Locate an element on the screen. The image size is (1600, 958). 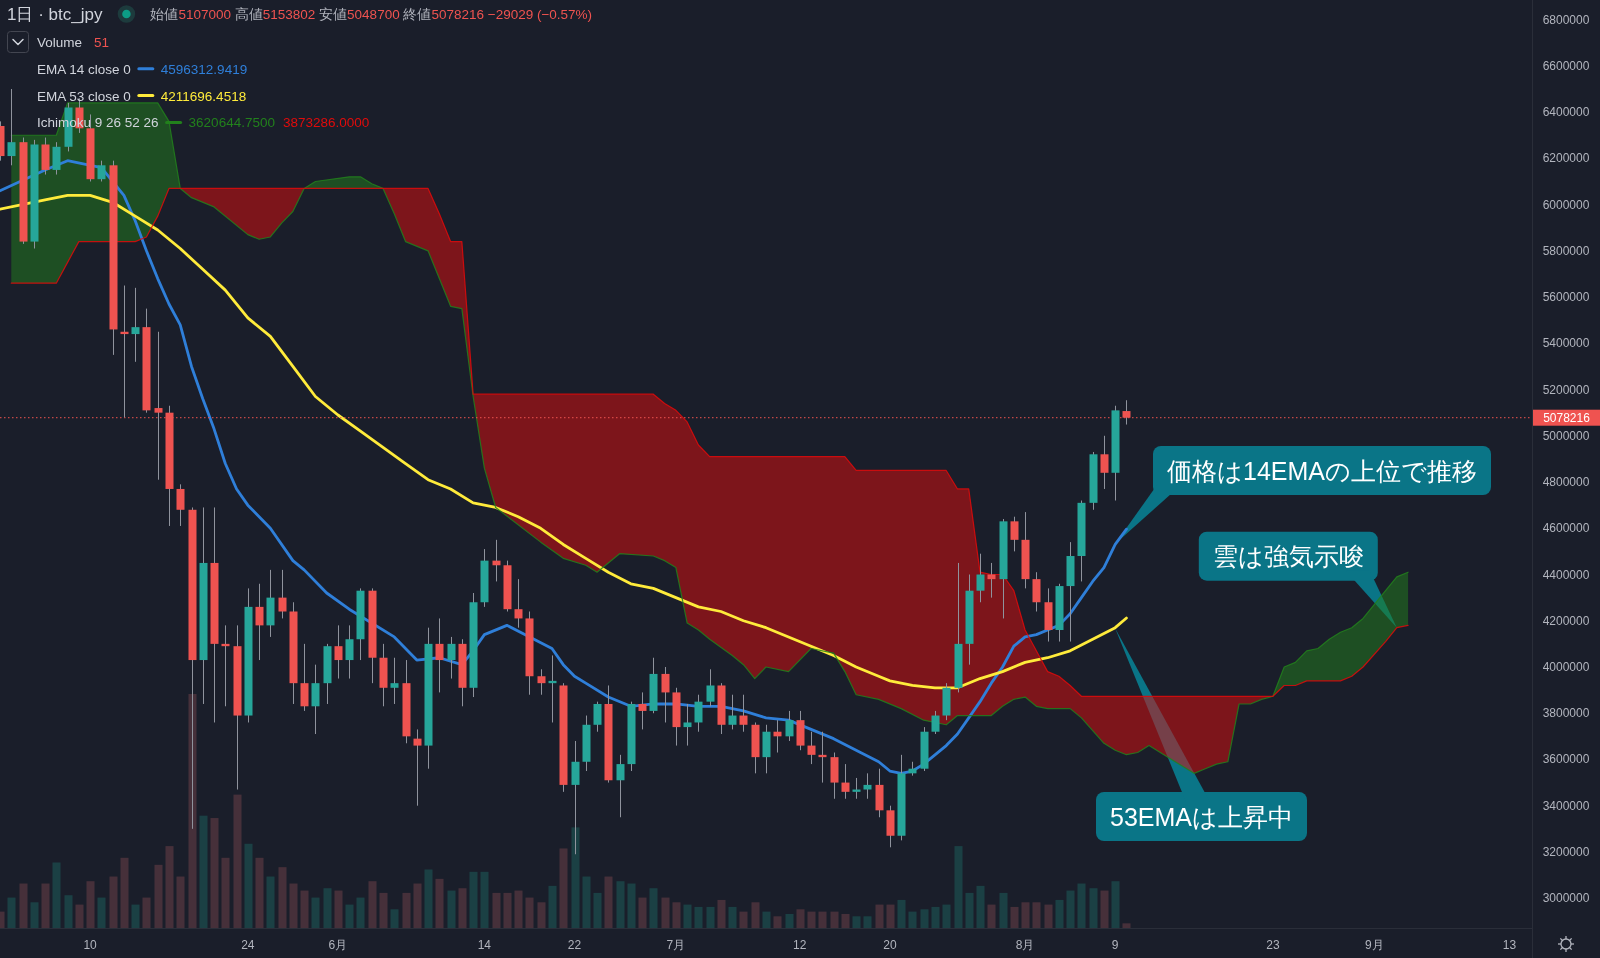
chart-title: 1日 · btc_jpy is located at coordinates (55, 14).